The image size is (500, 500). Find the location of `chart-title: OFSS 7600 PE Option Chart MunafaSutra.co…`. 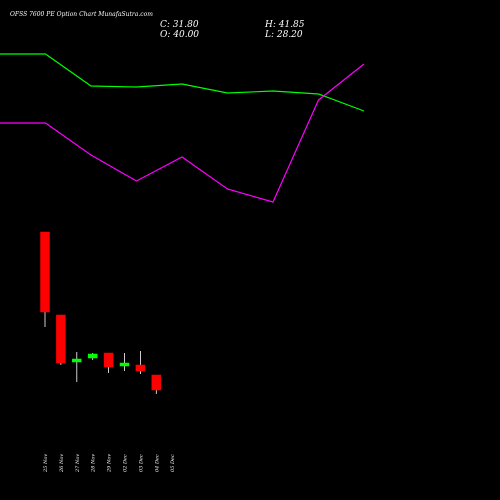

chart-title: OFSS 7600 PE Option Chart MunafaSutra.co… is located at coordinates (81, 14).